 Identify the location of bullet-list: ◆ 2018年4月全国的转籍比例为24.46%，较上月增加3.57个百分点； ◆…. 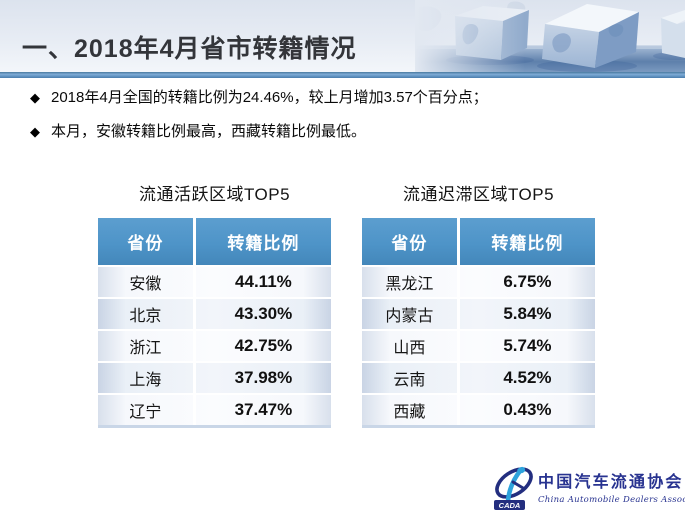
(340, 121).